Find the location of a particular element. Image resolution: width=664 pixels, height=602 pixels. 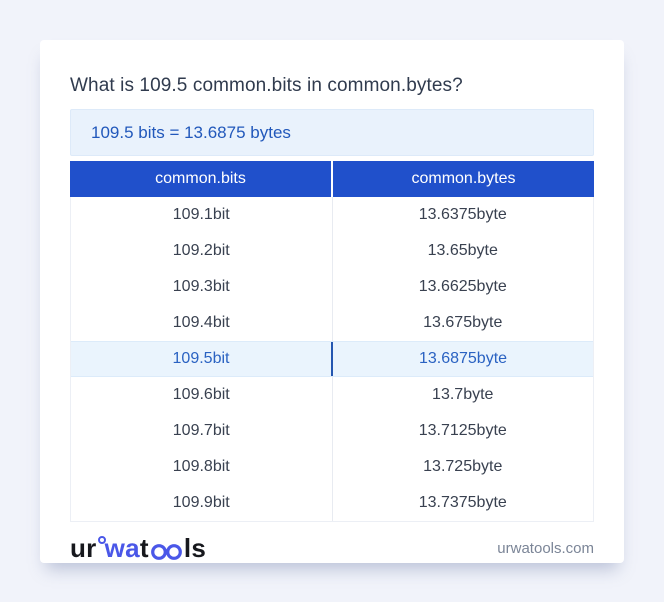

cell-bytes: 13.6625byte is located at coordinates (462, 286).